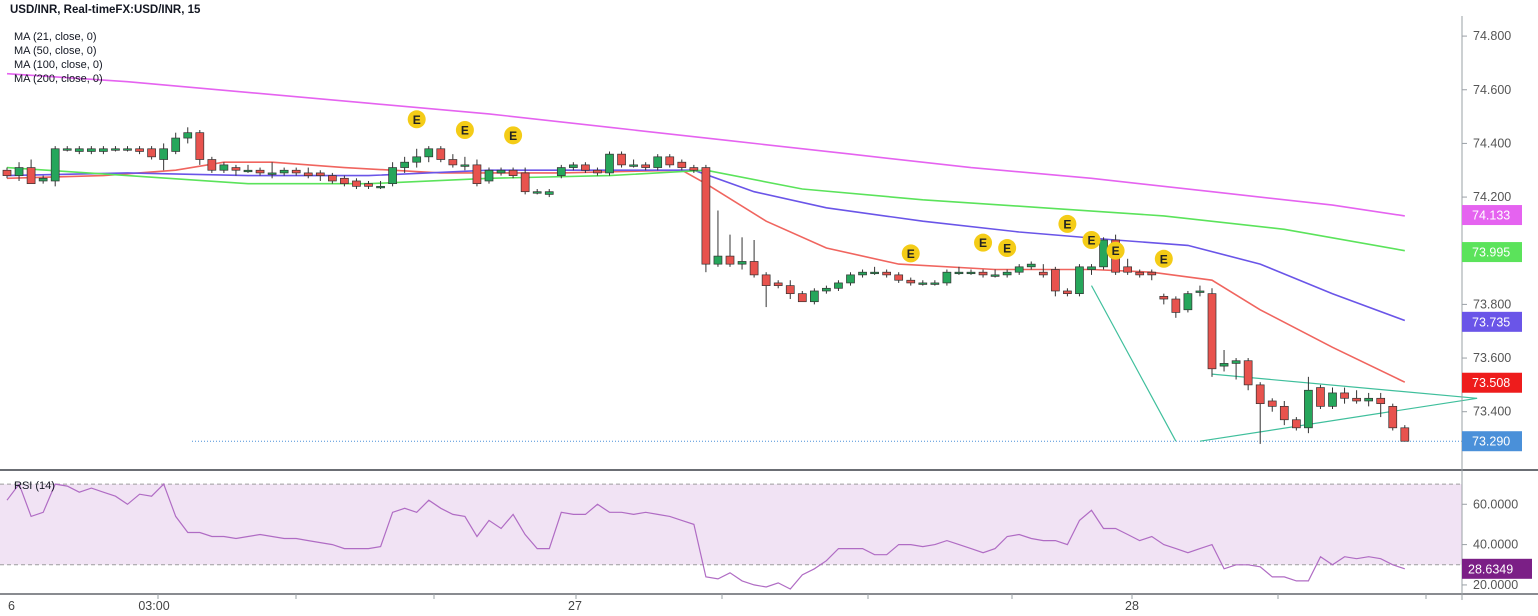  I want to click on price-label-box, so click(1492, 252).